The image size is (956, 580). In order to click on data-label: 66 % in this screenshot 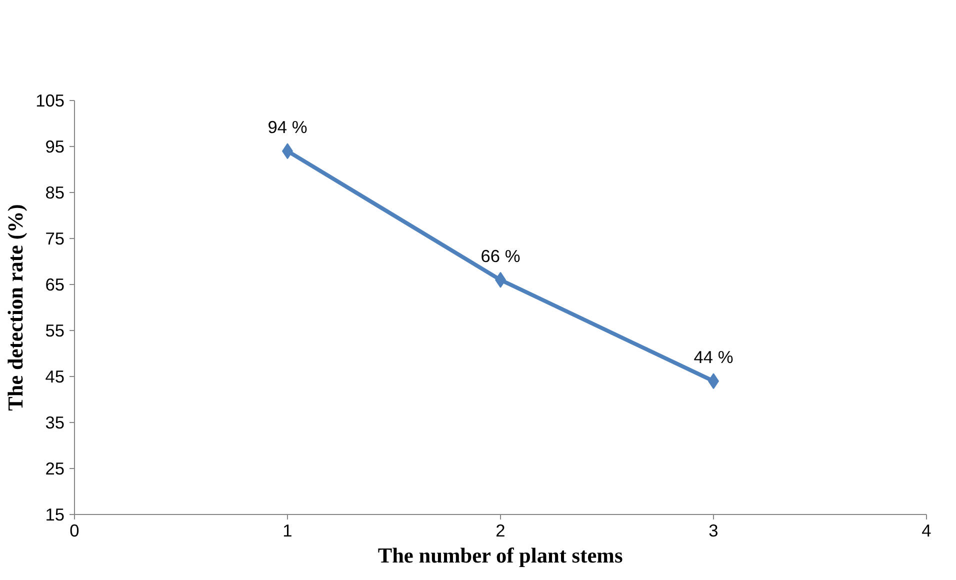, I will do `click(500, 256)`.